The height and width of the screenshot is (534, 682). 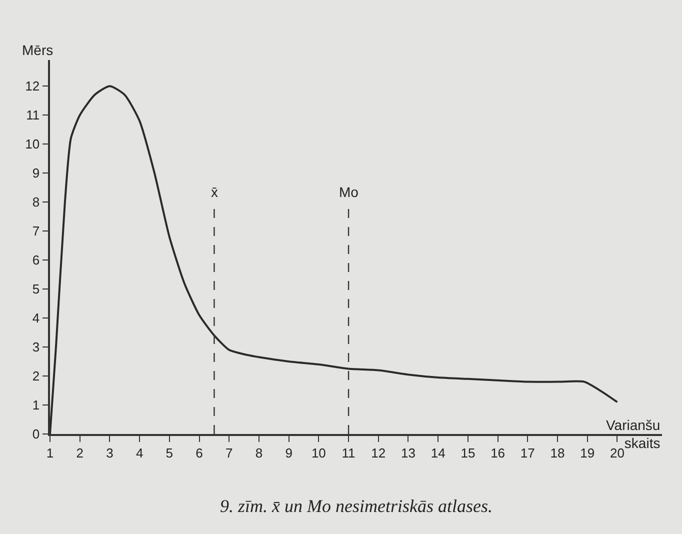 I want to click on y-tick-label: 1, so click(x=36, y=405).